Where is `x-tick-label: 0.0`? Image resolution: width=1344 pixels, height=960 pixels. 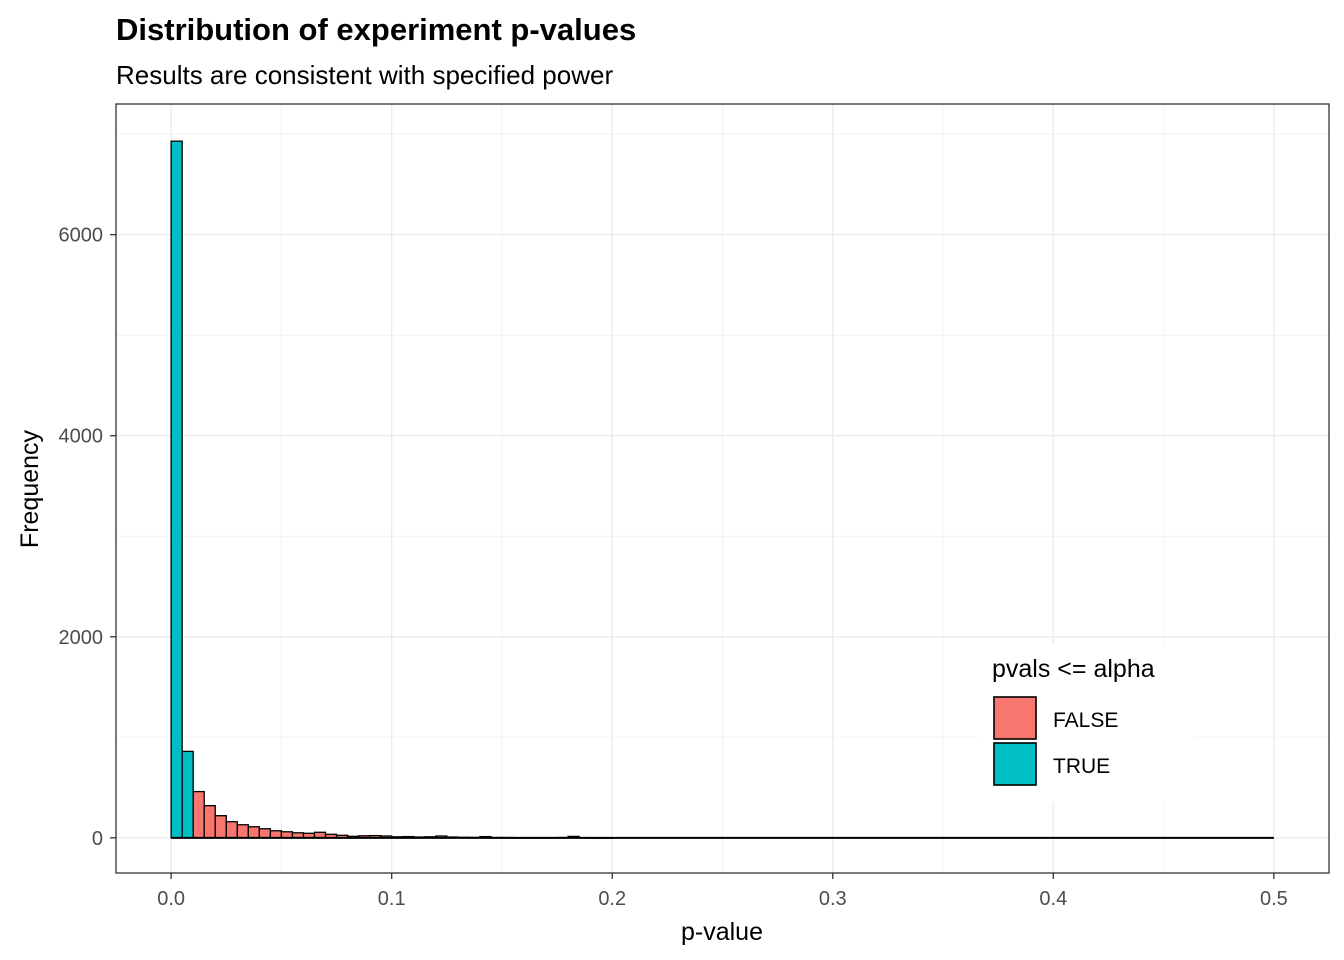
x-tick-label: 0.0 is located at coordinates (171, 899).